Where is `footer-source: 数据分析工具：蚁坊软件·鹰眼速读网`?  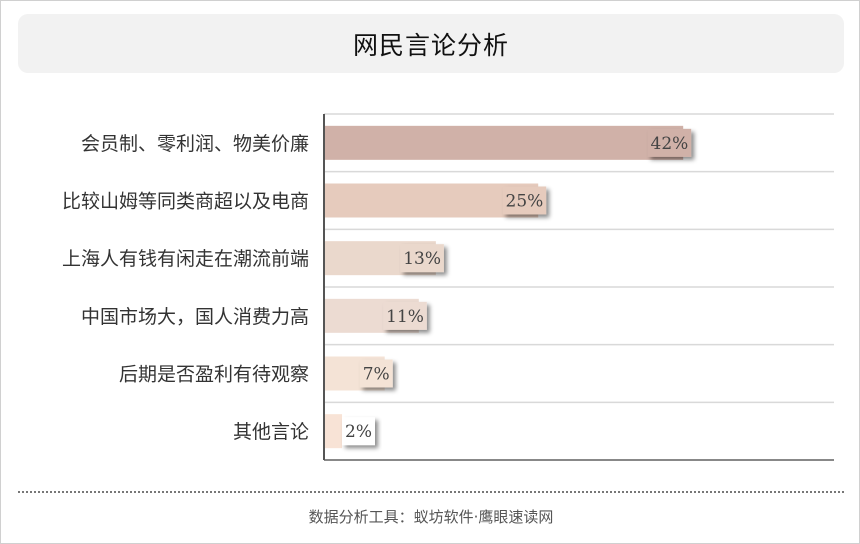 footer-source: 数据分析工具：蚁坊软件·鹰眼速读网 is located at coordinates (431, 517).